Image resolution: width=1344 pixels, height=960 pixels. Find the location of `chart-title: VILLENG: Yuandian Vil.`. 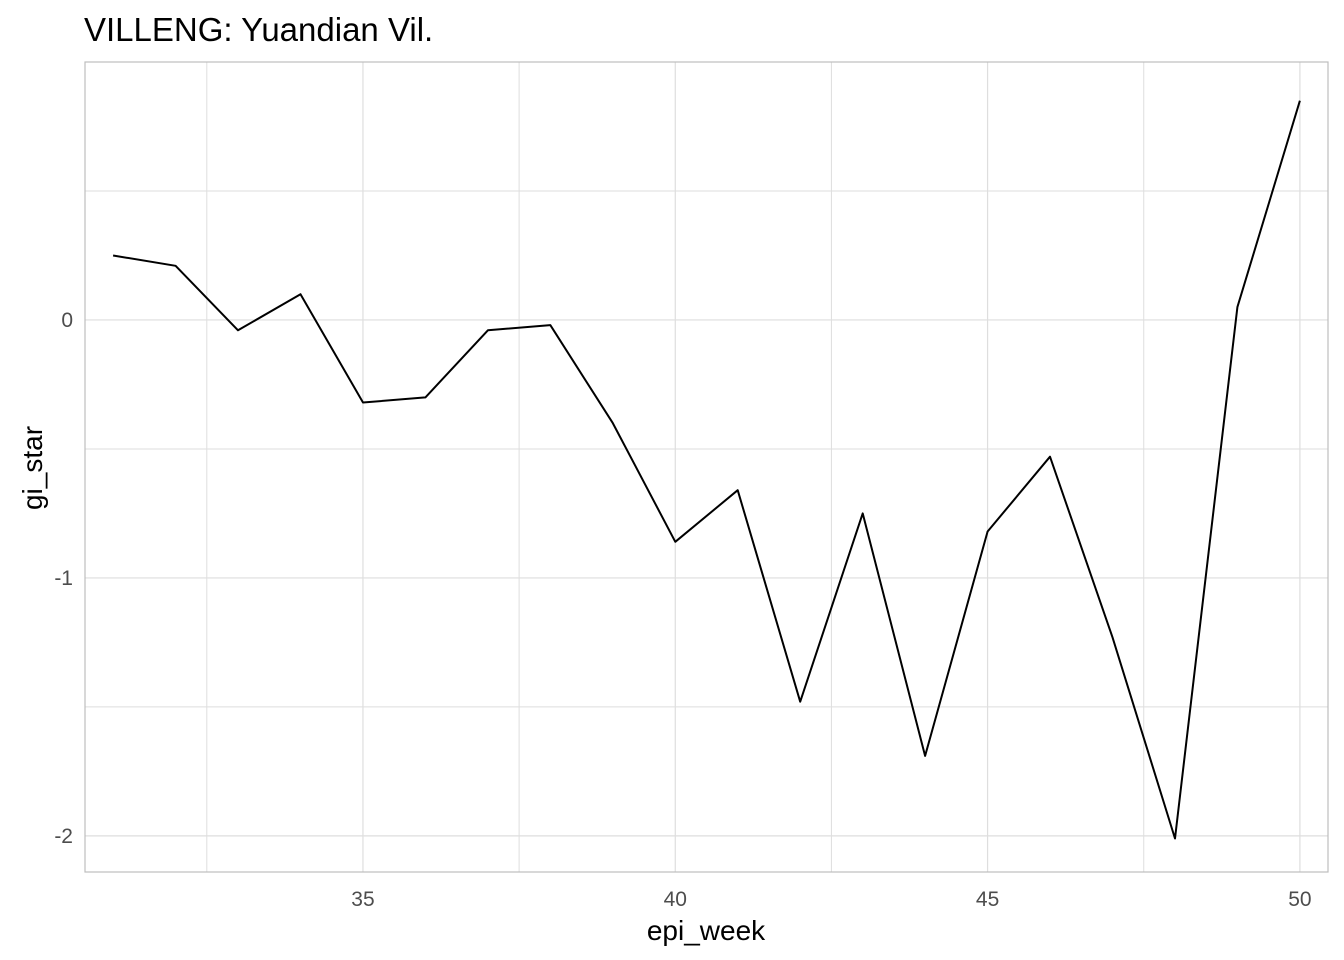

chart-title: VILLENG: Yuandian Vil. is located at coordinates (258, 29).